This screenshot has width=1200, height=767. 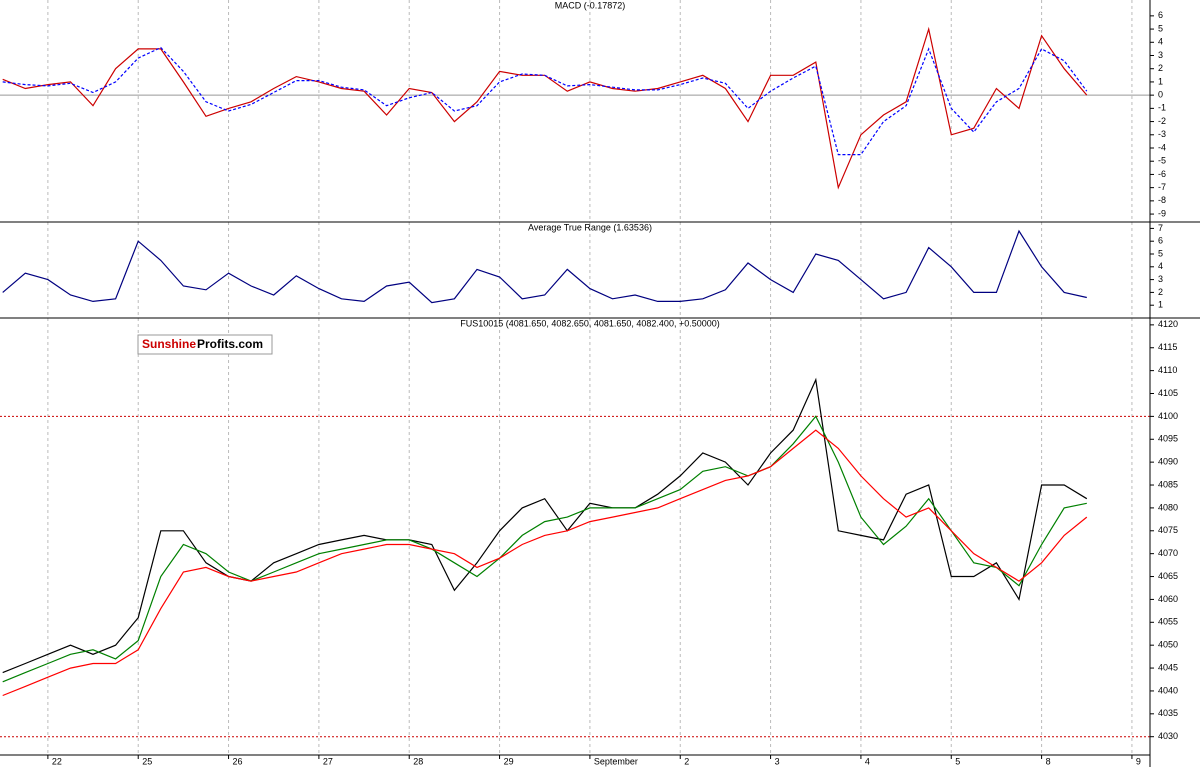 What do you see at coordinates (590, 5) in the screenshot?
I see `panel-title: MACD (-0.17872)` at bounding box center [590, 5].